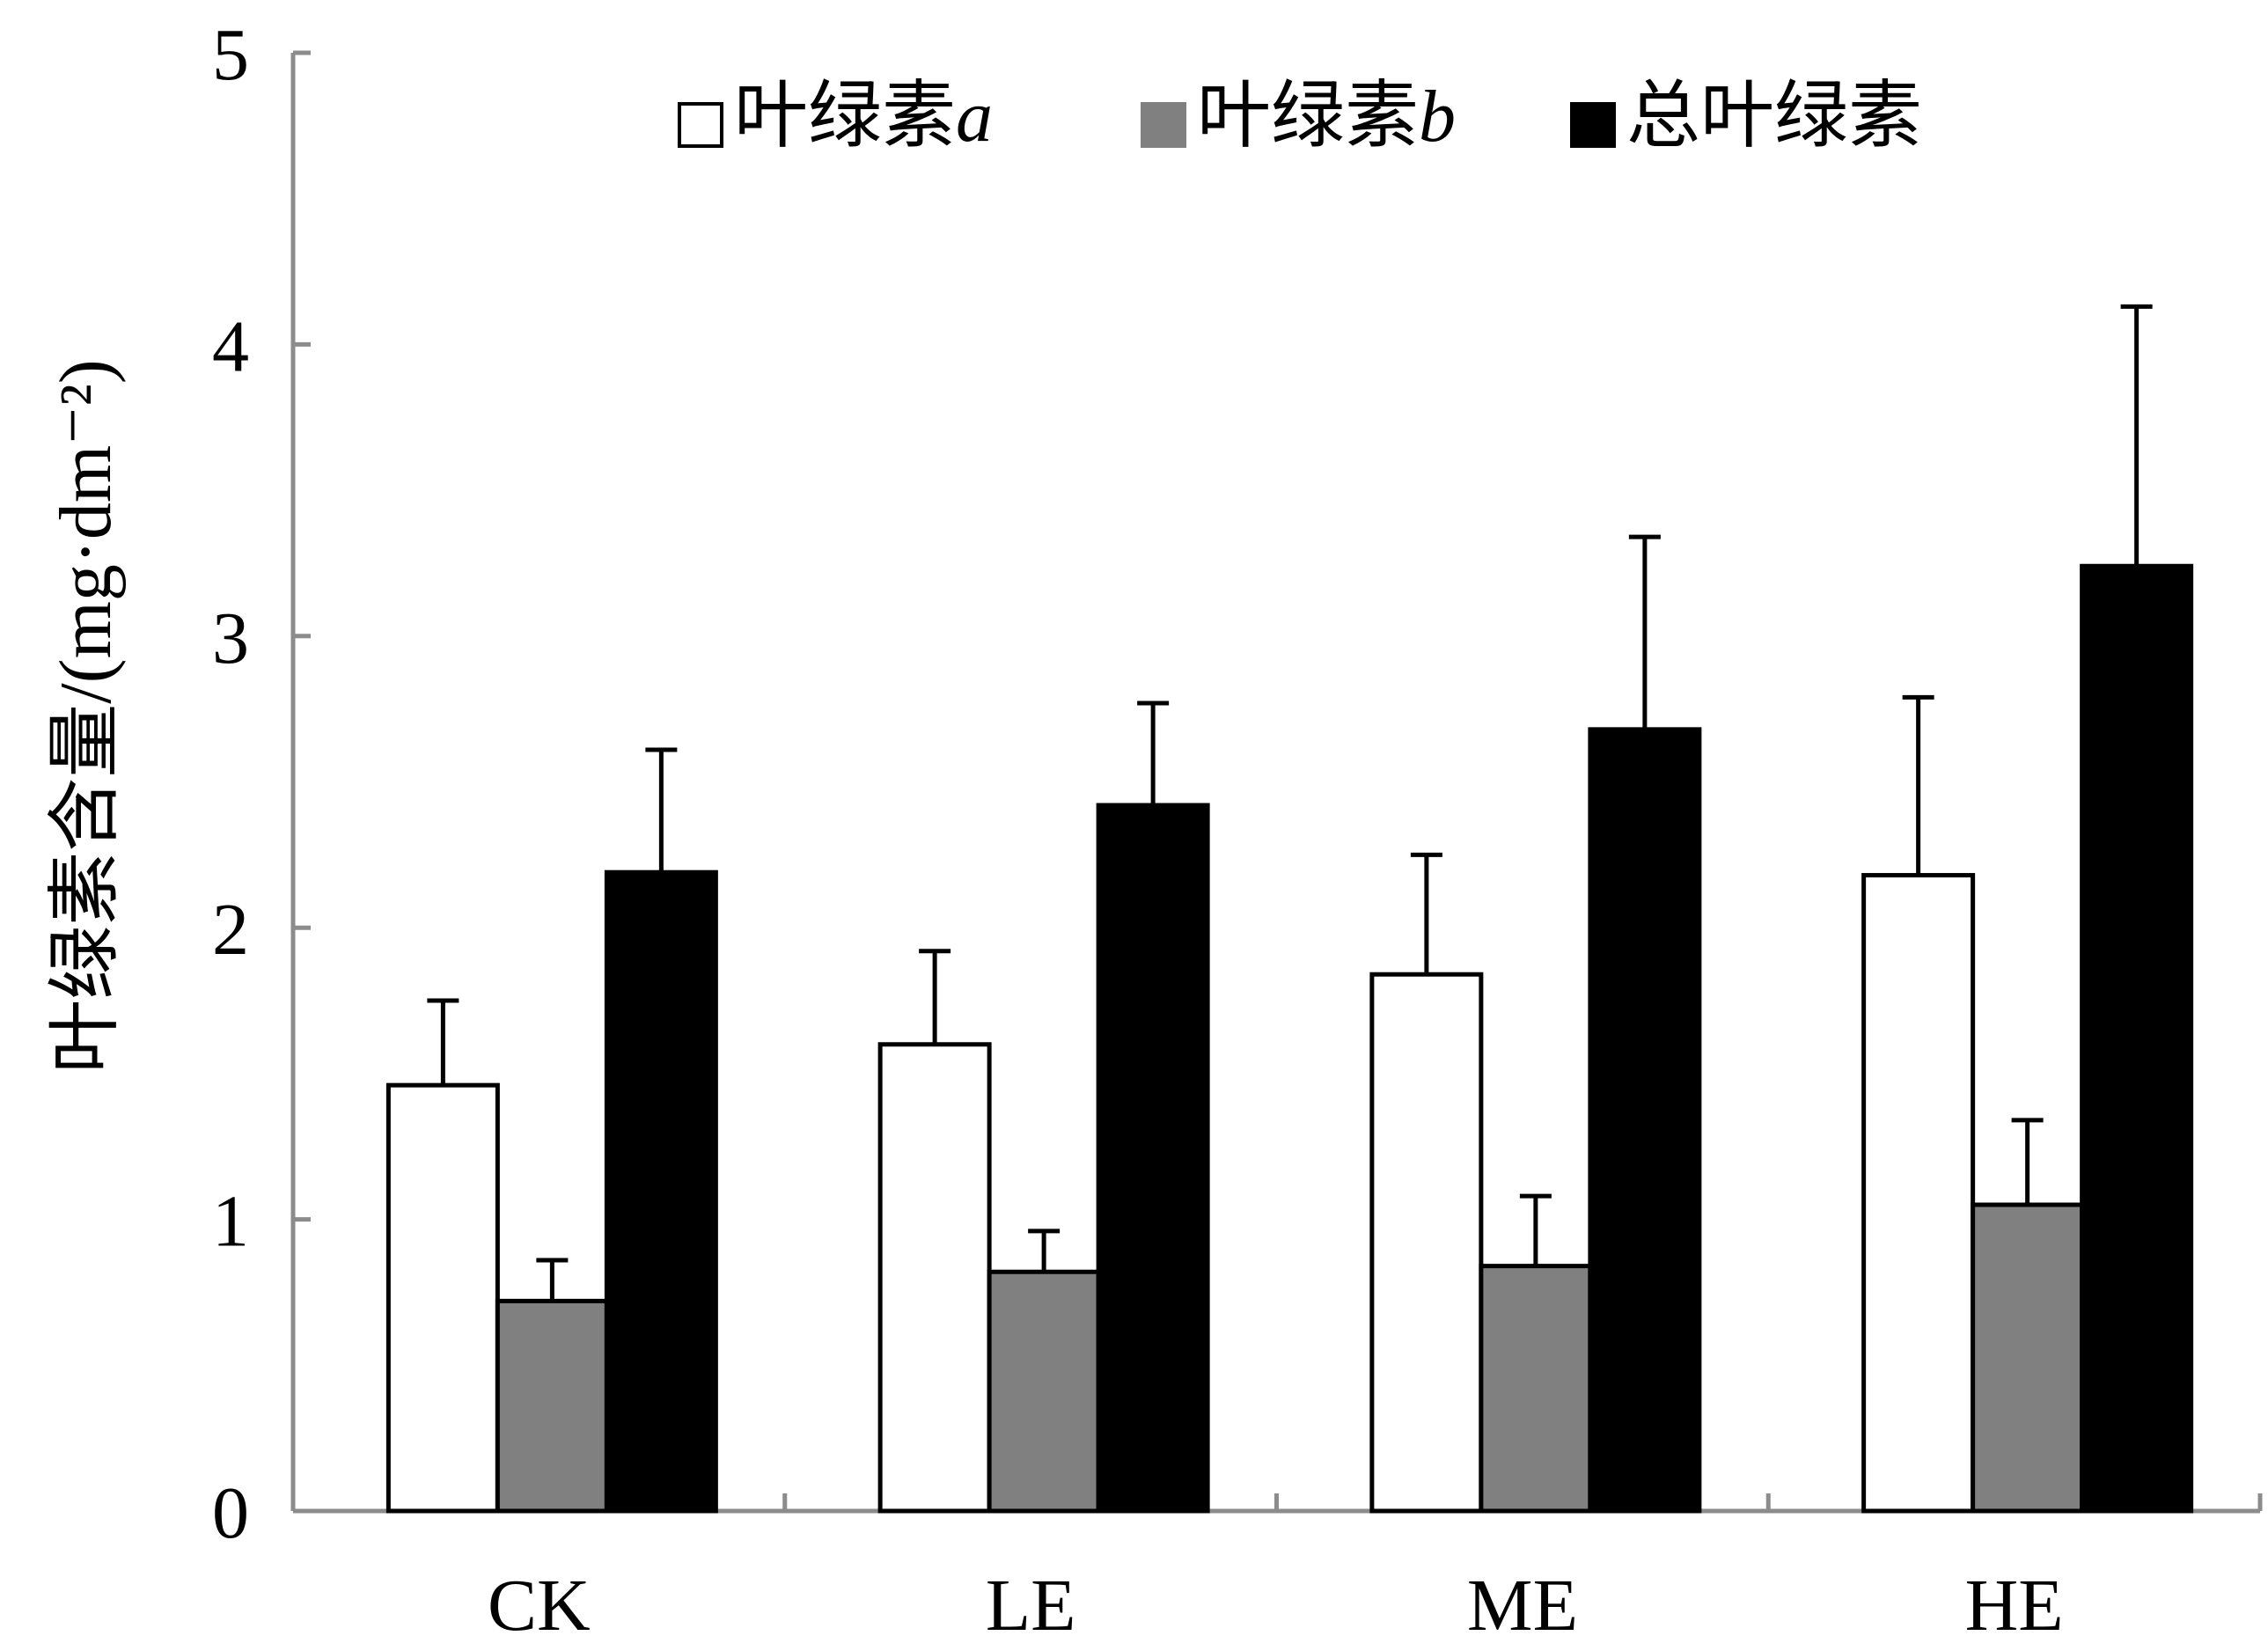 This screenshot has width=2268, height=1643. I want to click on legend-label: 总叶绿素, so click(1774, 117).